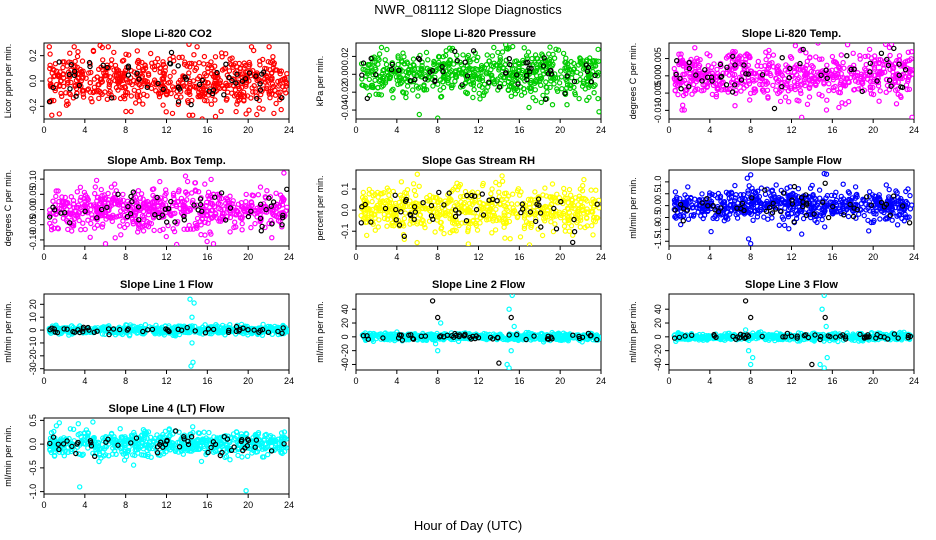  What do you see at coordinates (791, 161) in the screenshot?
I see `panel-title: Slope Sample Flow` at bounding box center [791, 161].